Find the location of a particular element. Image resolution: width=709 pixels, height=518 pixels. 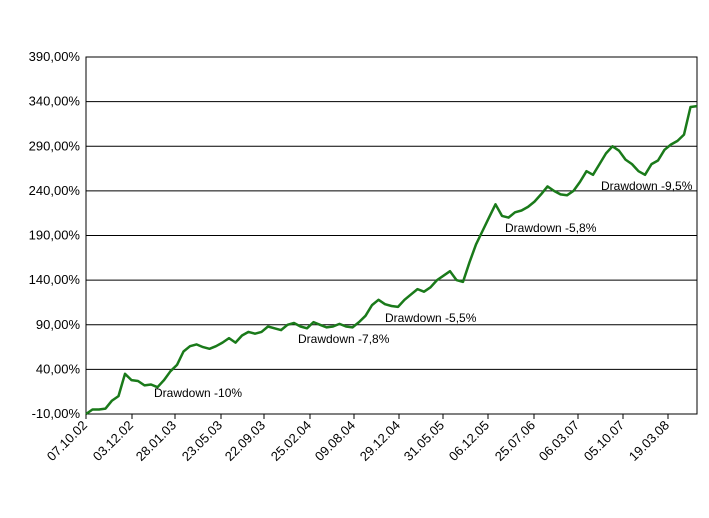

x-tick-label: 28.01.03 is located at coordinates (156, 441).